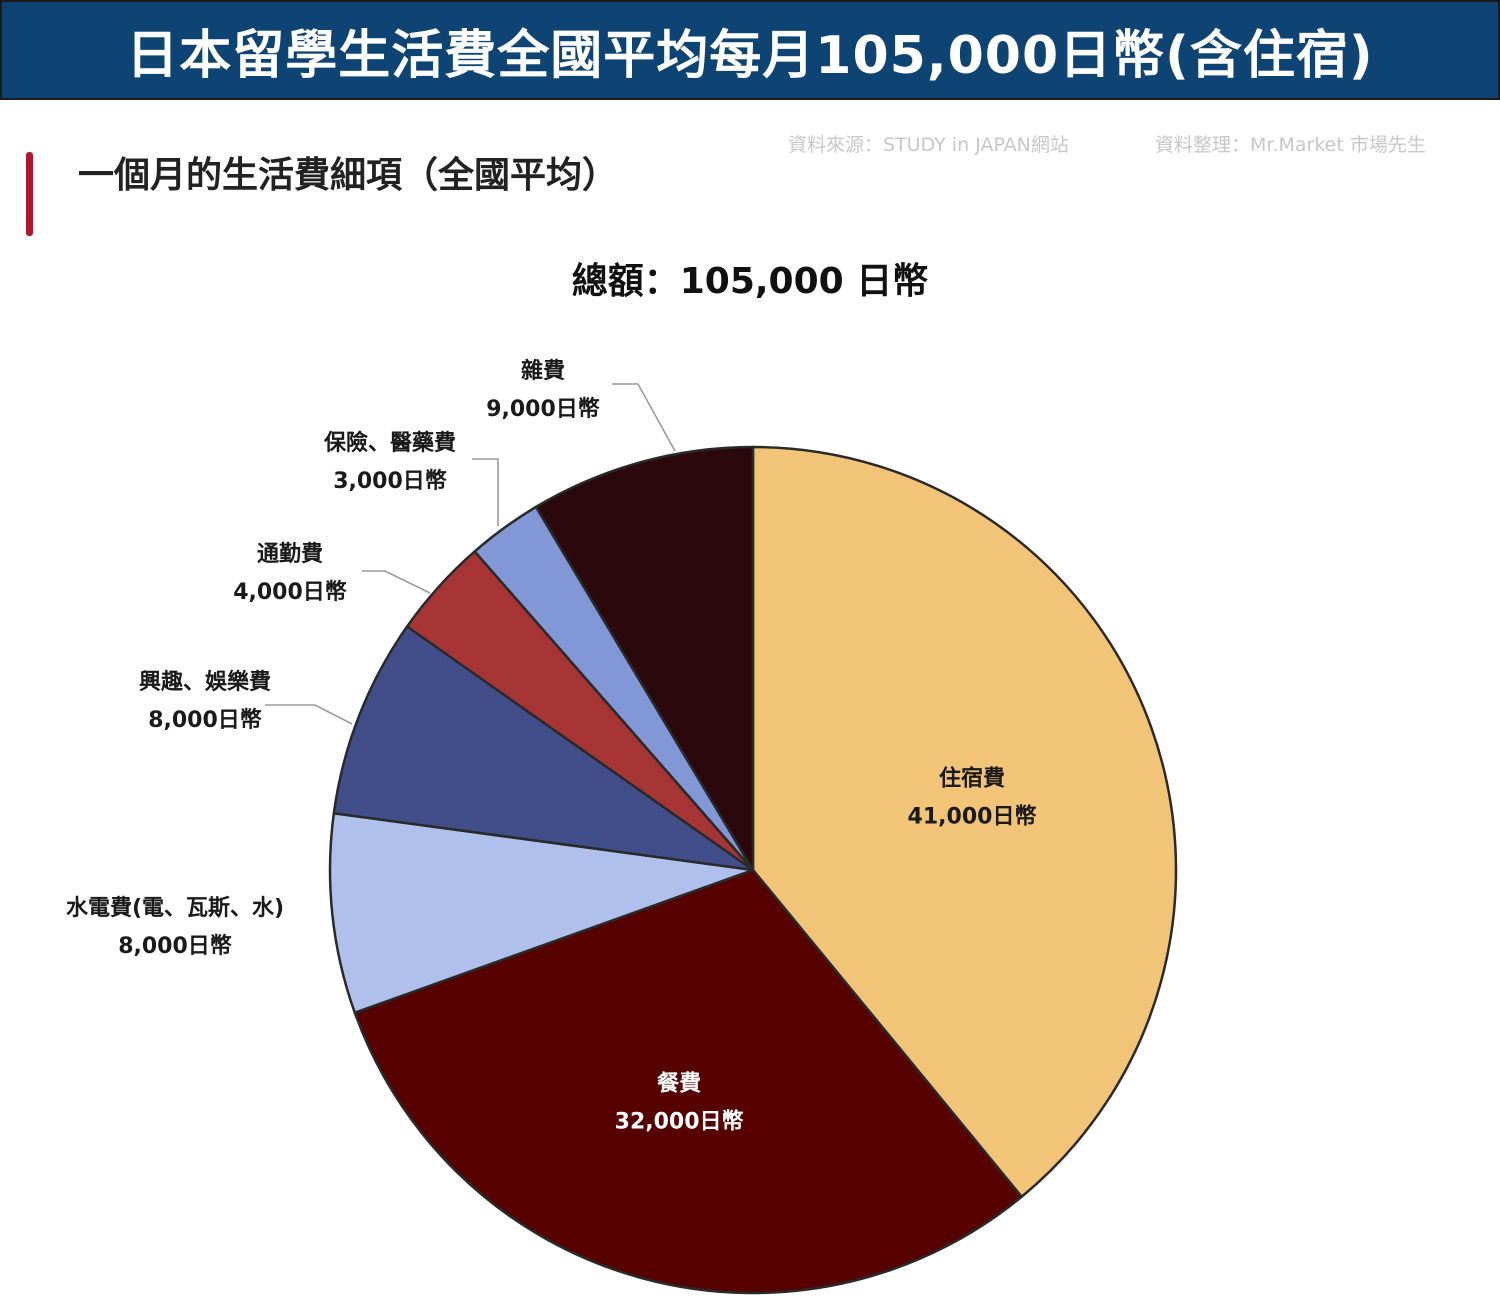  Describe the element at coordinates (390, 481) in the screenshot. I see `slice-value-label: 3,000日幣` at that location.